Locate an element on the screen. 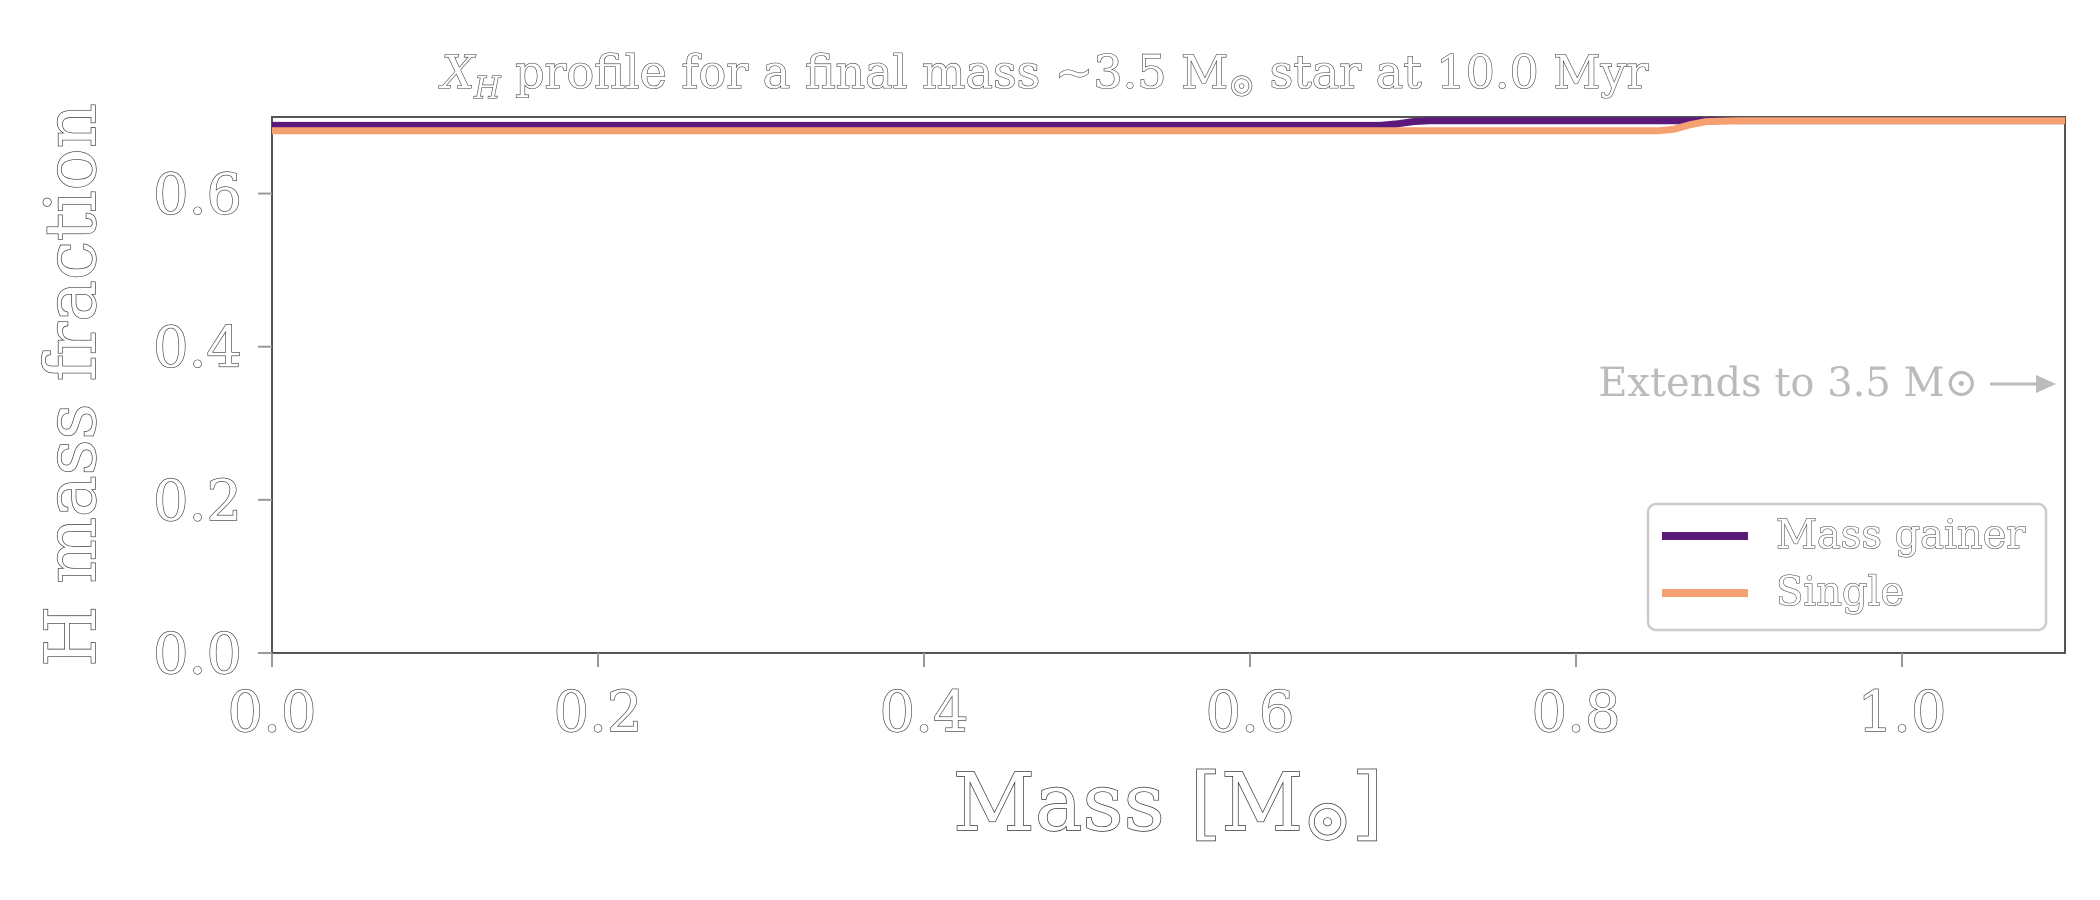  series-layer is located at coordinates (1168, 126).